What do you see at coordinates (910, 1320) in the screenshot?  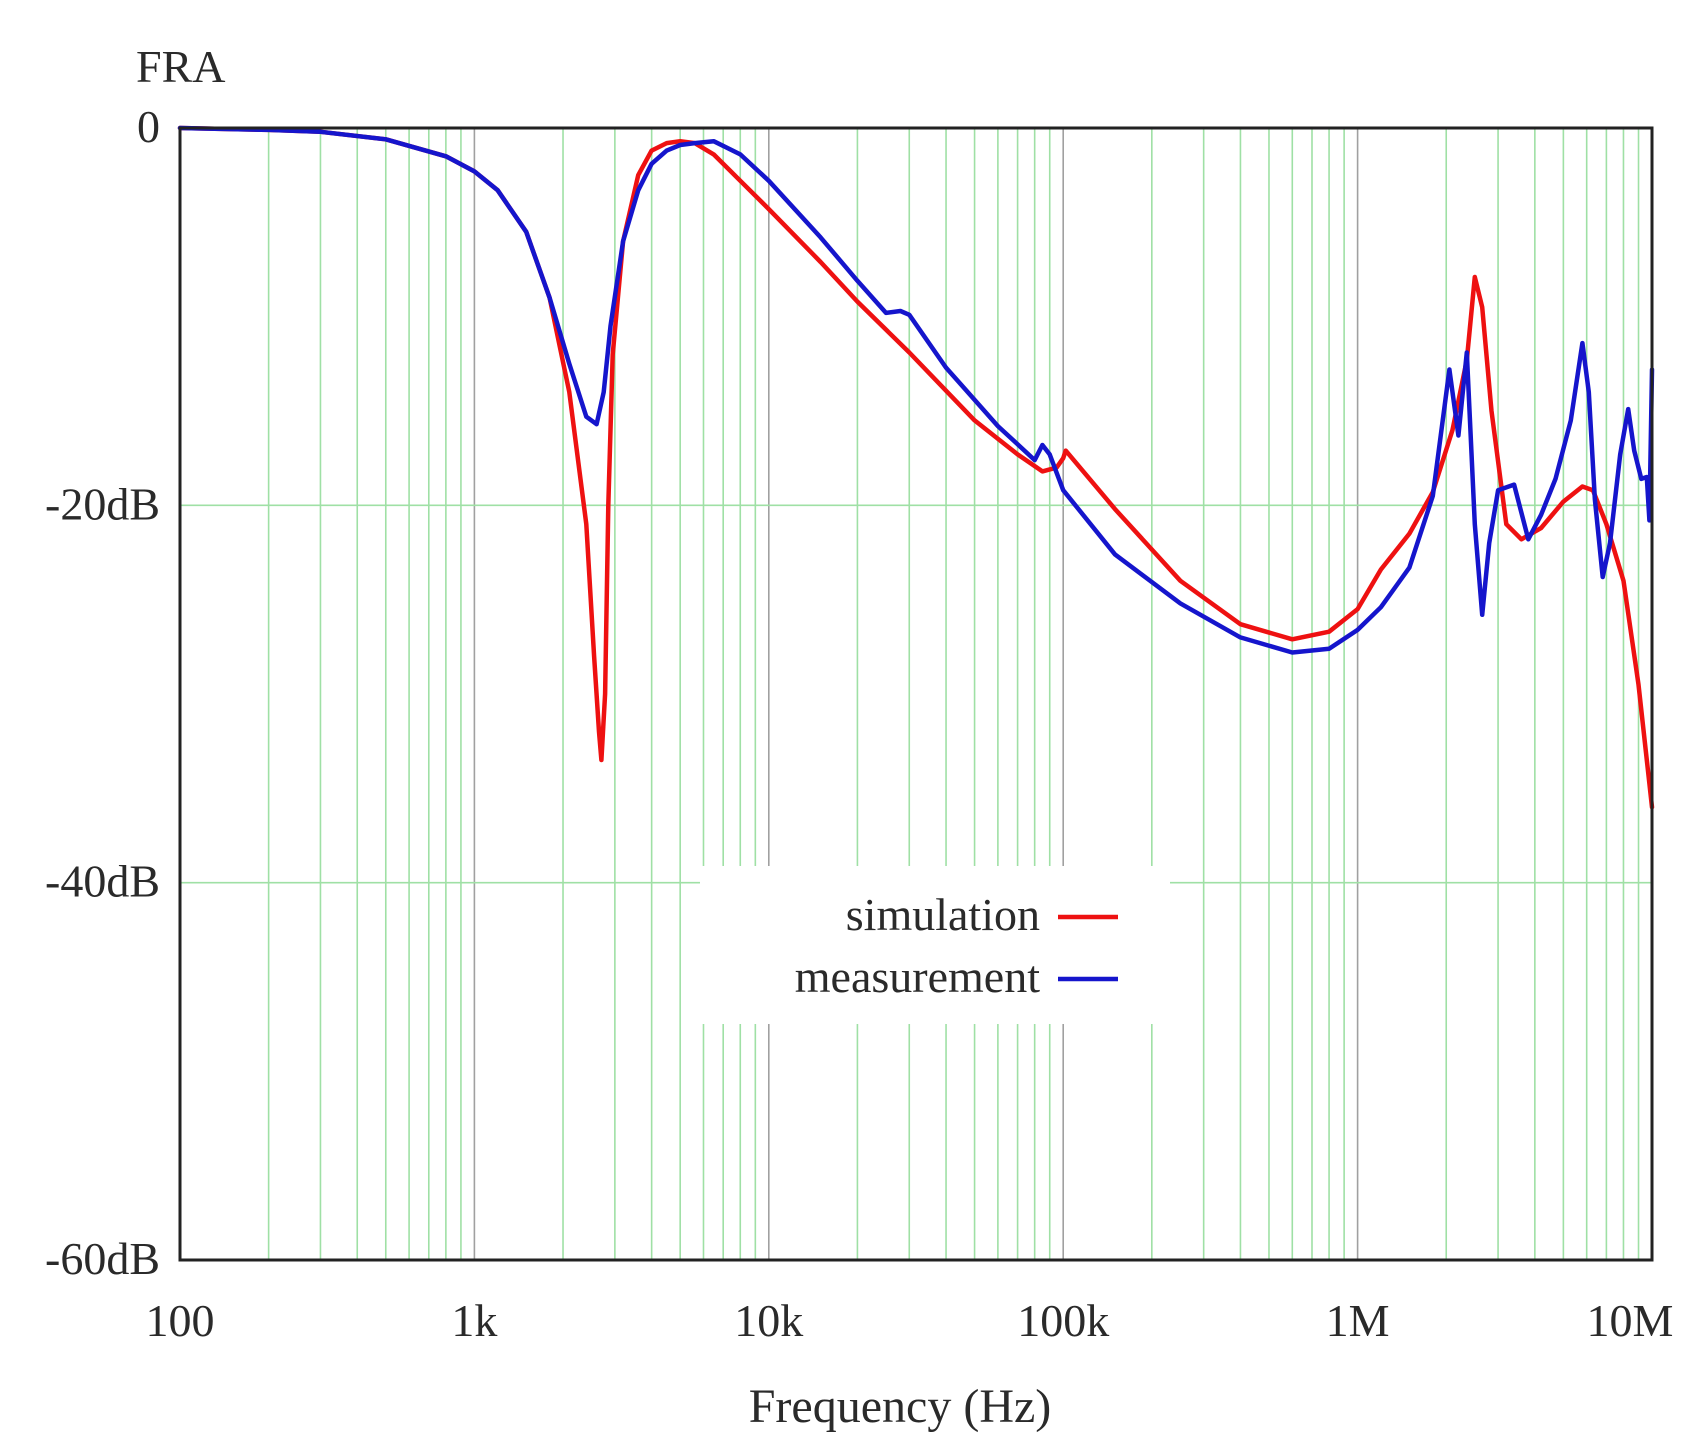 I see `x-tick-labels: 100 1k 10k 100k 1M 10M` at bounding box center [910, 1320].